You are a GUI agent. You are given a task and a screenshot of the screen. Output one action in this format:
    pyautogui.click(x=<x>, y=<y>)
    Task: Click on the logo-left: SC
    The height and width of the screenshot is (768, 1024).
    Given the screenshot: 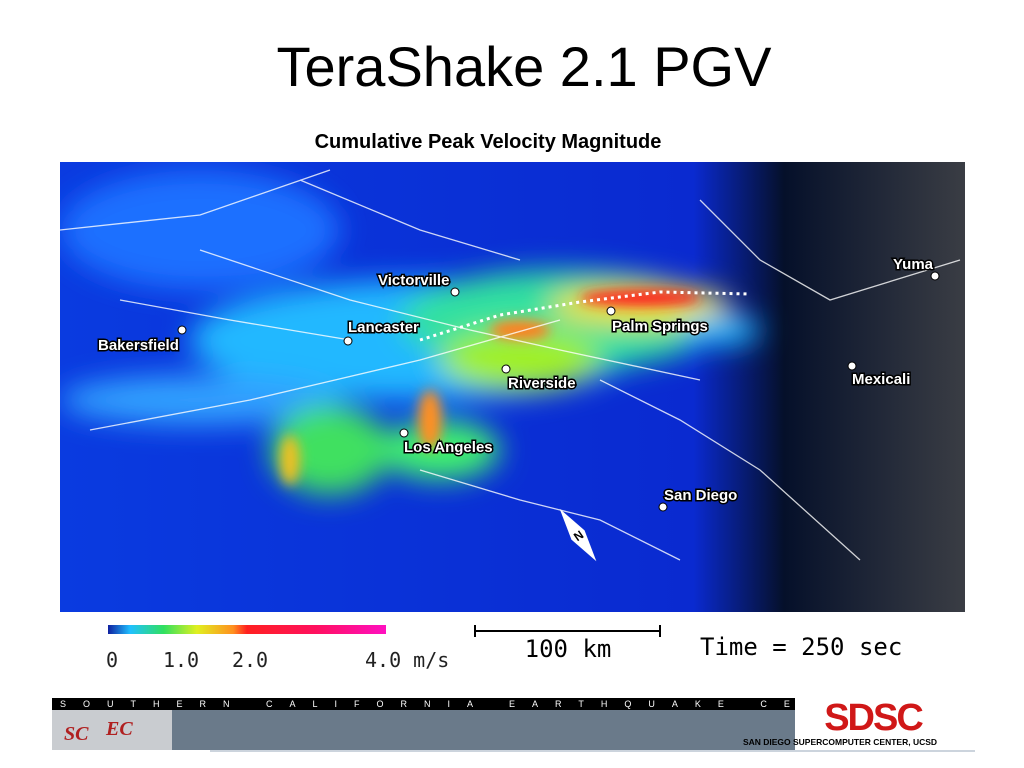 What is the action you would take?
    pyautogui.click(x=76, y=734)
    